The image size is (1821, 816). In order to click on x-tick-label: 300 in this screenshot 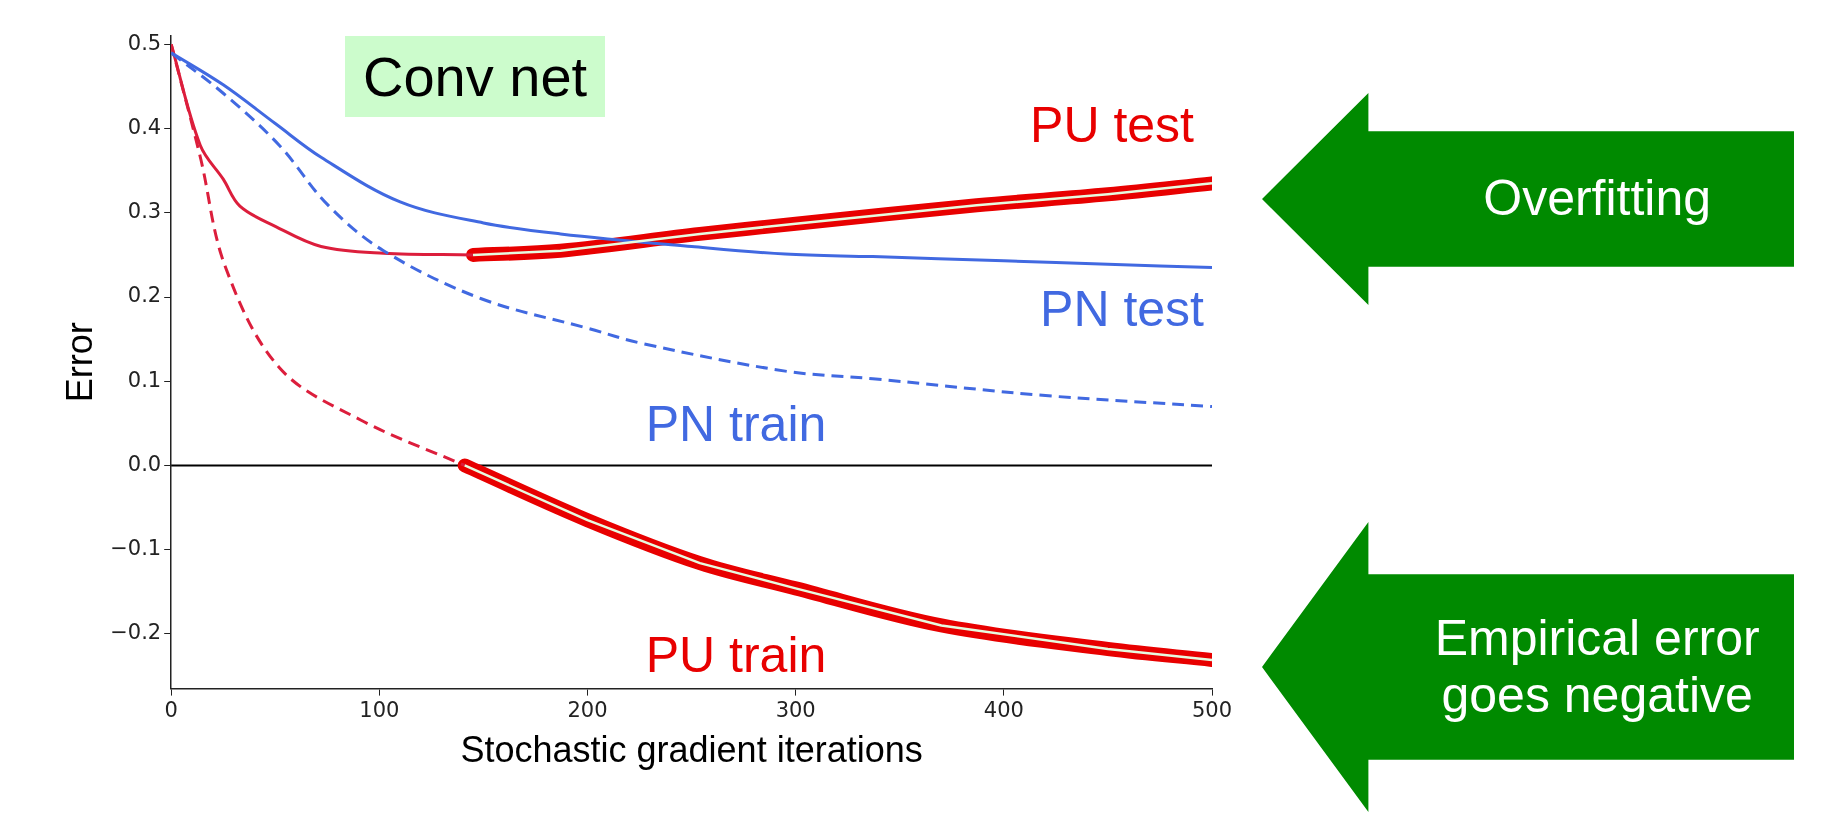, I will do `click(795, 709)`.